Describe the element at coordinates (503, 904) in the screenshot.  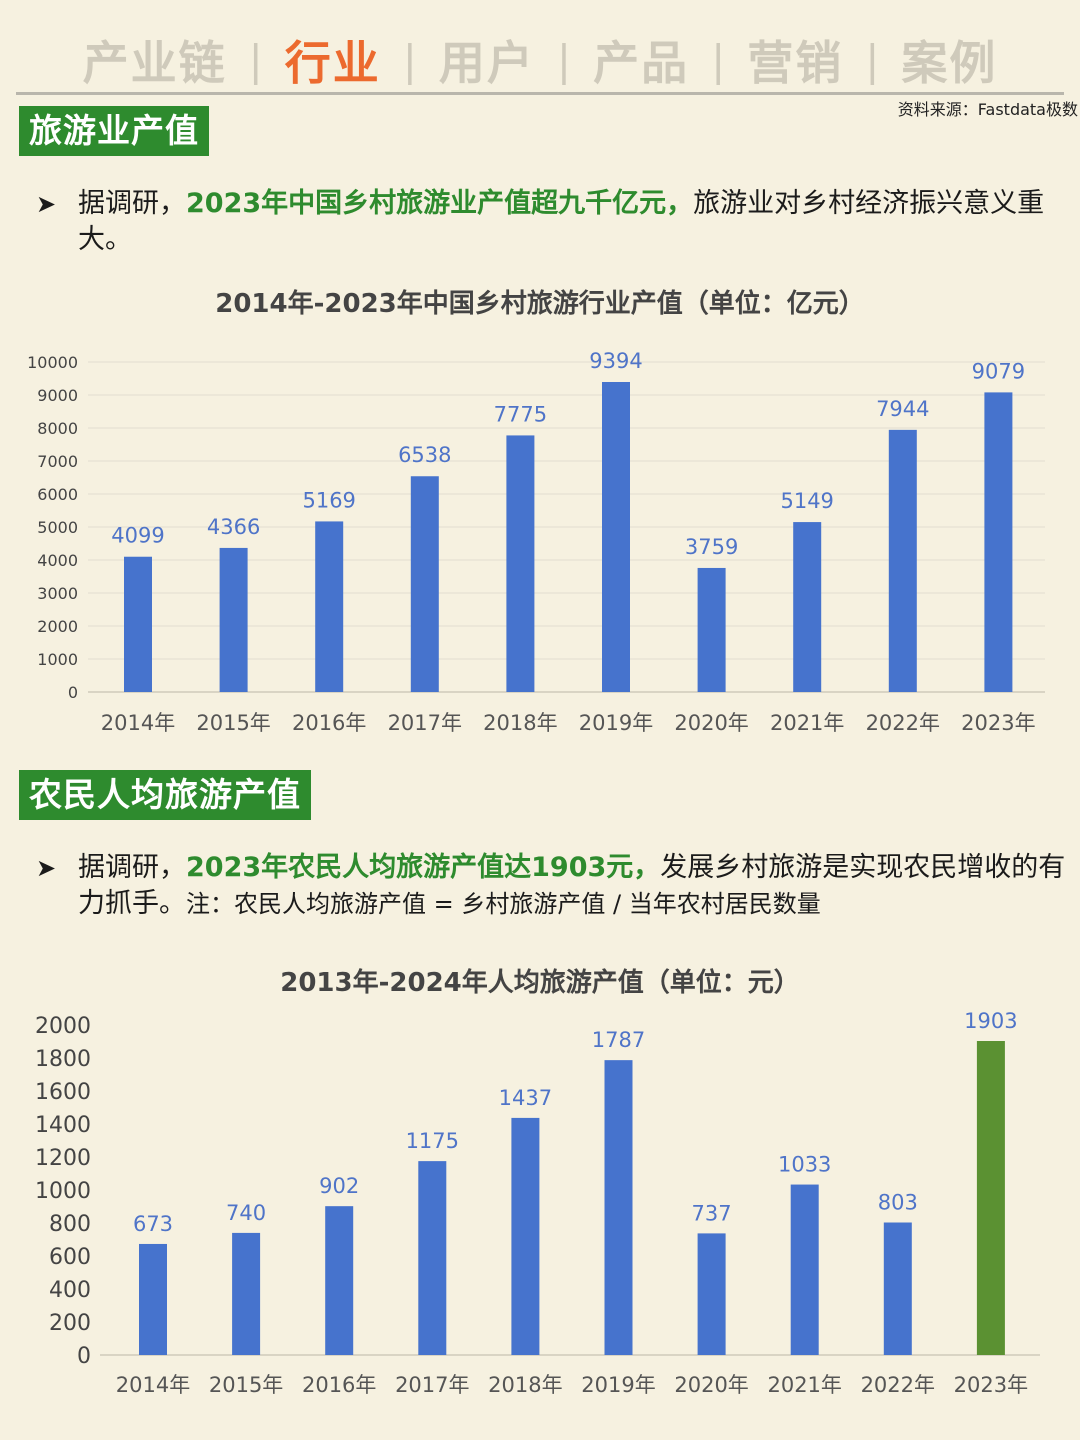
I see `bullet-note: 注：农民人均旅游产值 = 乡村旅游产值 / 当年农村居民数量` at that location.